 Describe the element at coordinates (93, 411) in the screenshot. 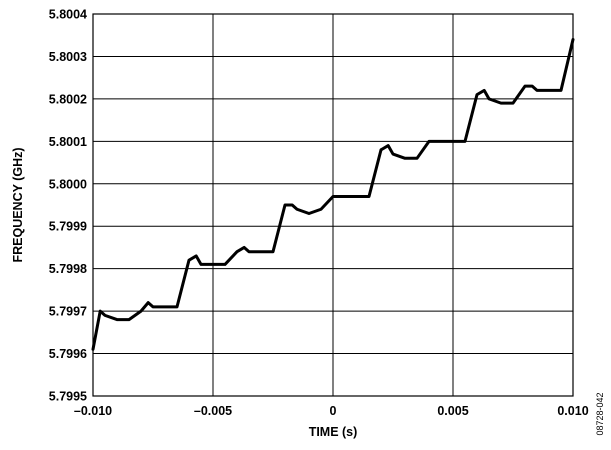

I see `x-tick-label: –0.010` at that location.